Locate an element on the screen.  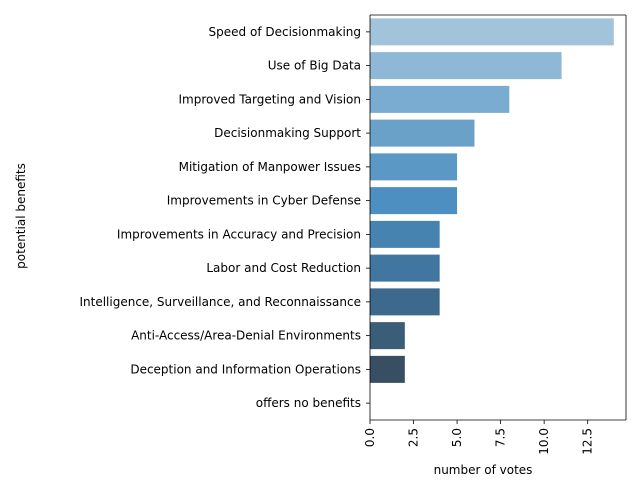
y-tick-label: offers no benefits is located at coordinates (308, 403).